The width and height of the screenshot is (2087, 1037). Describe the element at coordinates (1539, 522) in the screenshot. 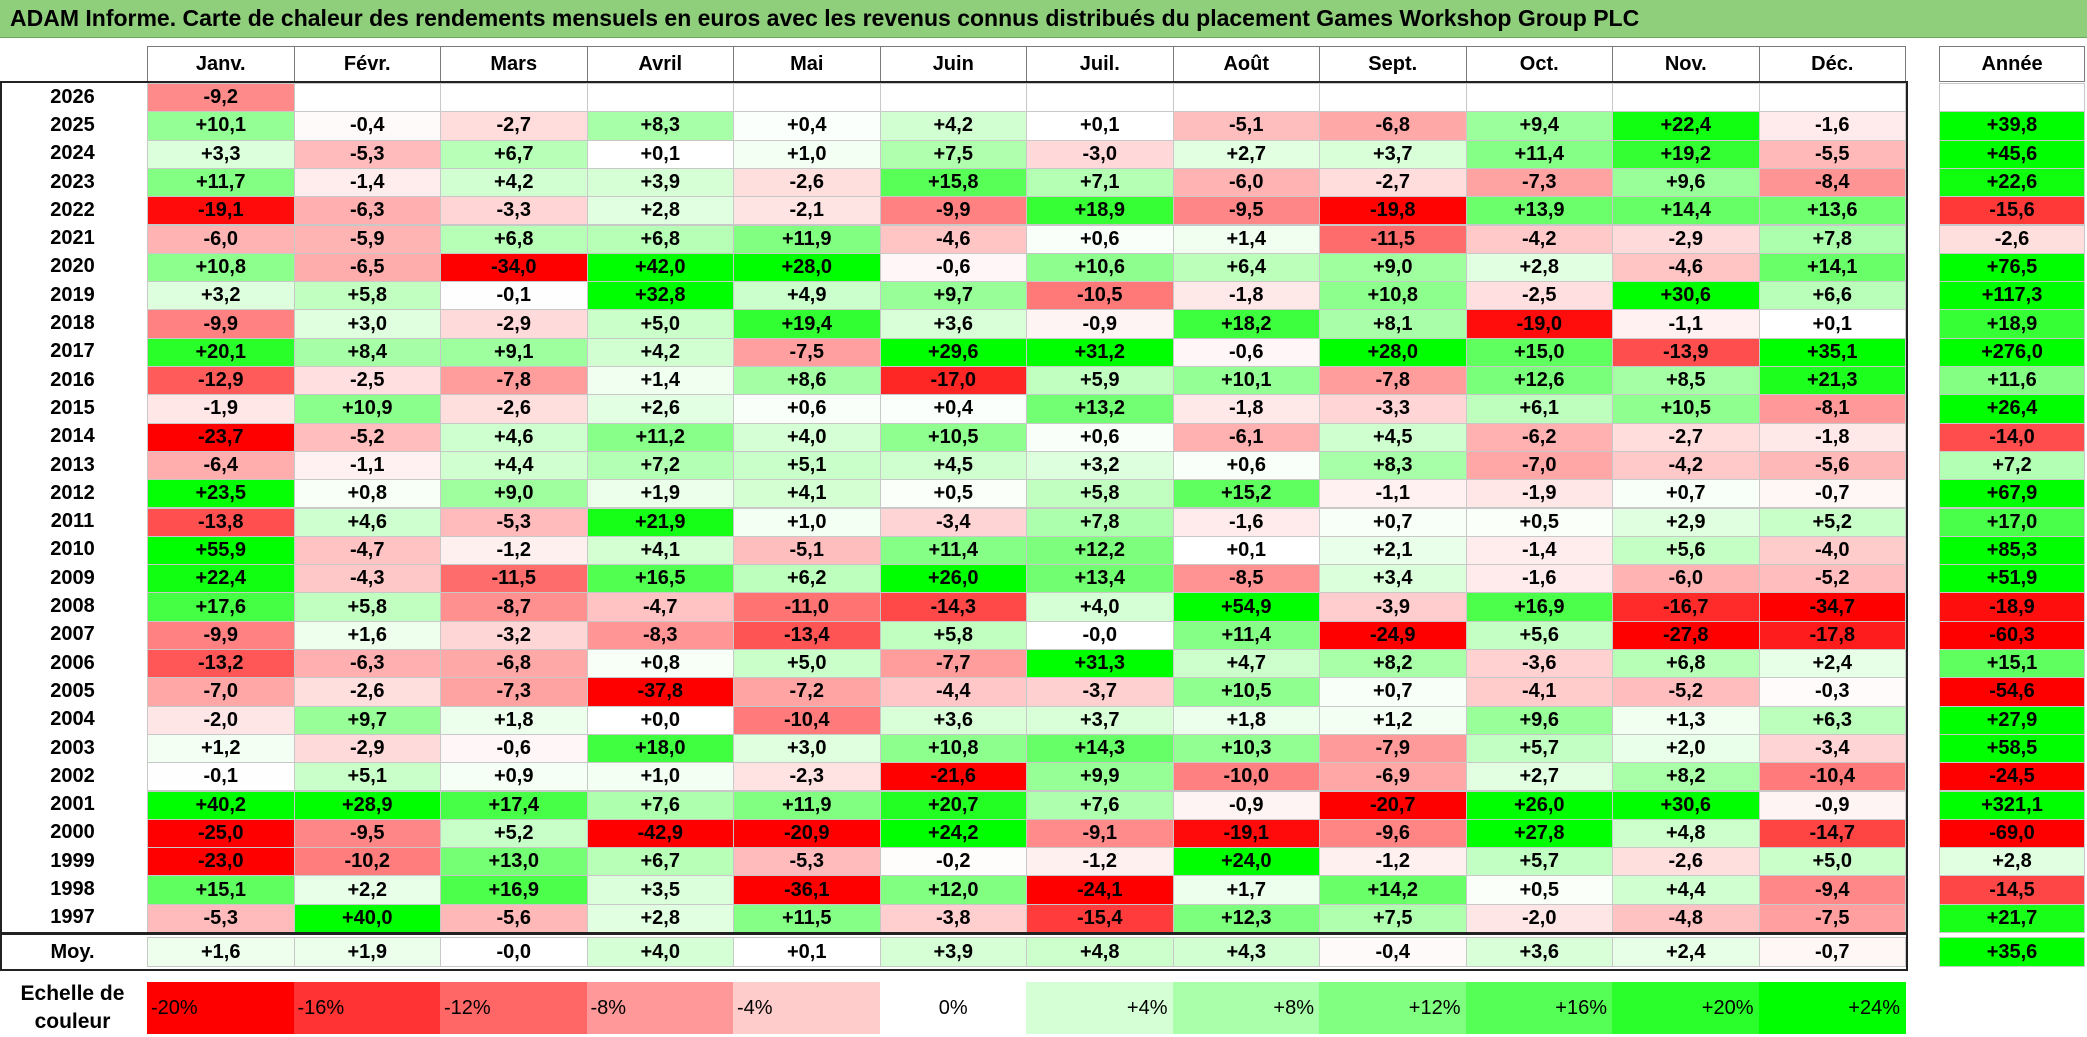

I see `heatmap-cell: +0,5` at that location.